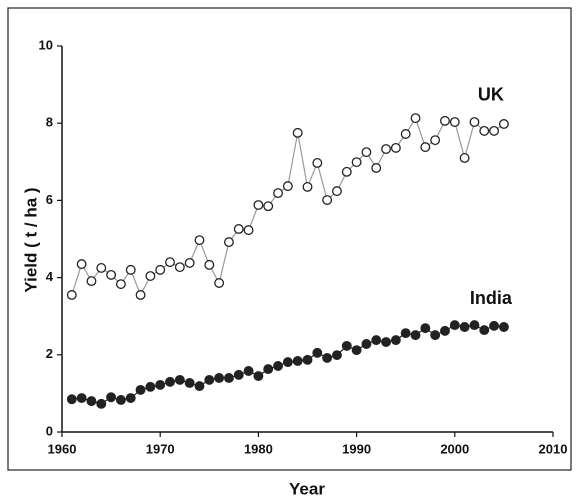  I want to click on y-tick-label: 10, so click(46, 44).